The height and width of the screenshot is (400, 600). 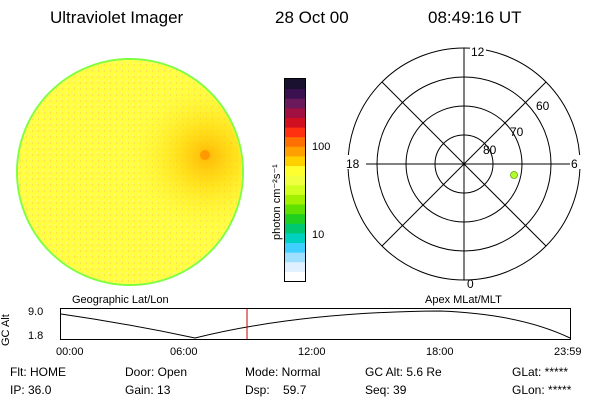 What do you see at coordinates (568, 352) in the screenshot?
I see `x-tick-2359: 23:59` at bounding box center [568, 352].